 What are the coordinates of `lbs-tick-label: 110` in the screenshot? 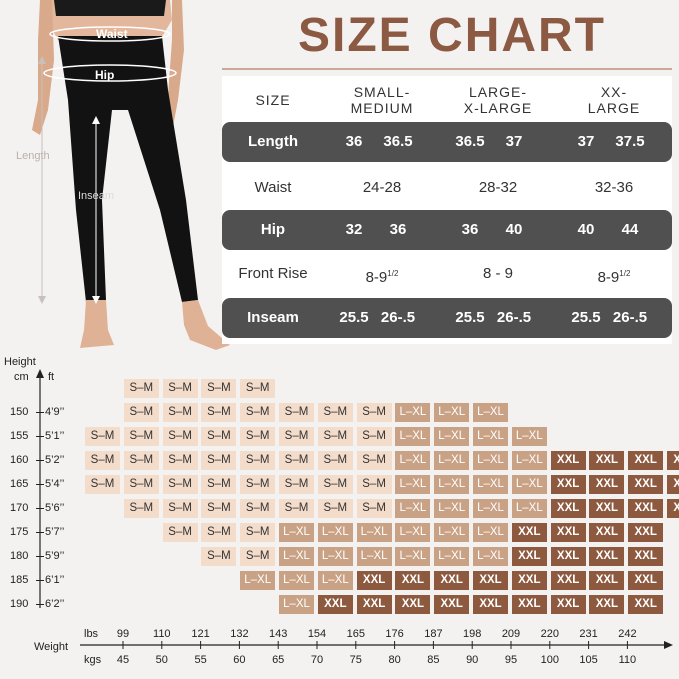 It's located at (162, 634).